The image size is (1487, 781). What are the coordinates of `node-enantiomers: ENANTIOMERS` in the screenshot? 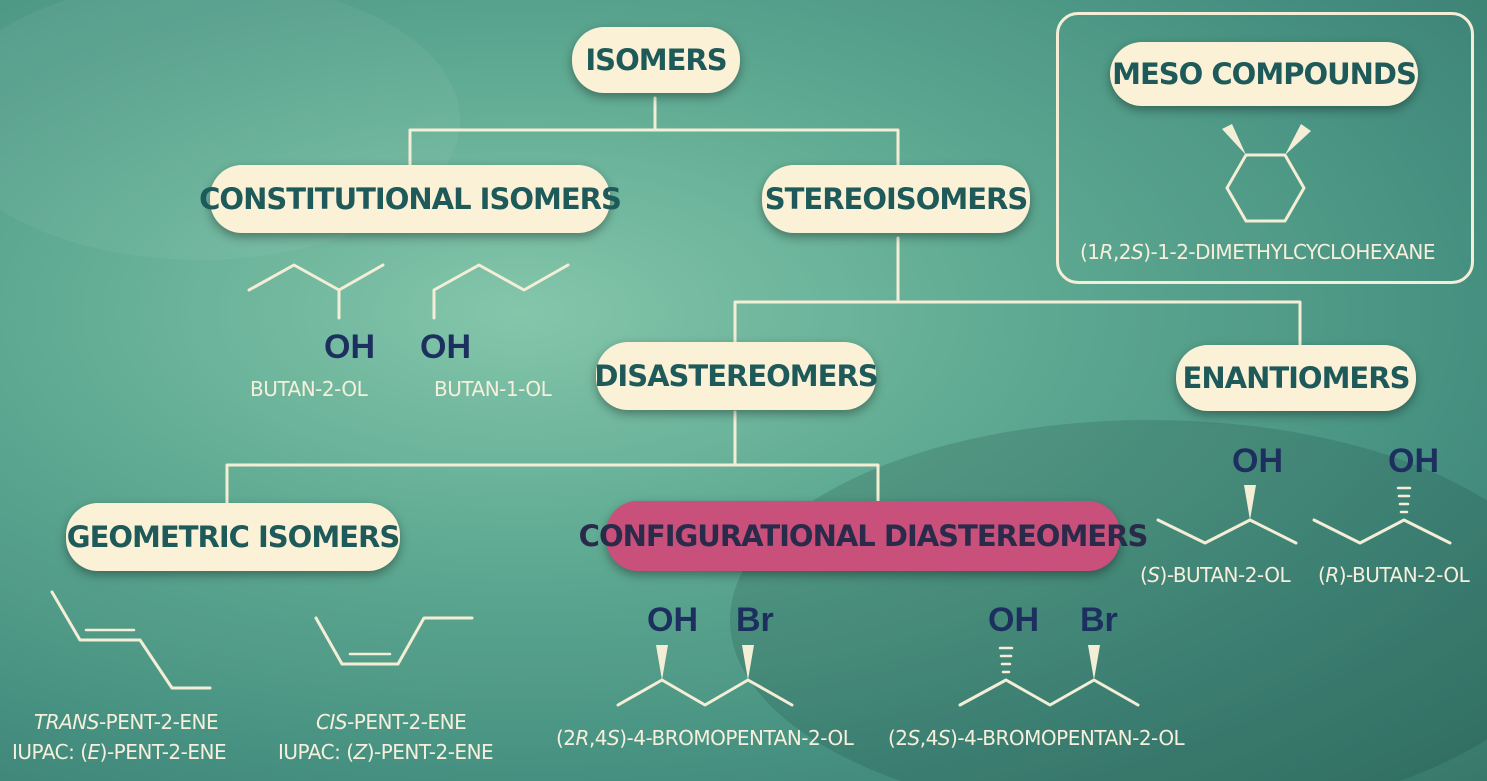 It's located at (1296, 378).